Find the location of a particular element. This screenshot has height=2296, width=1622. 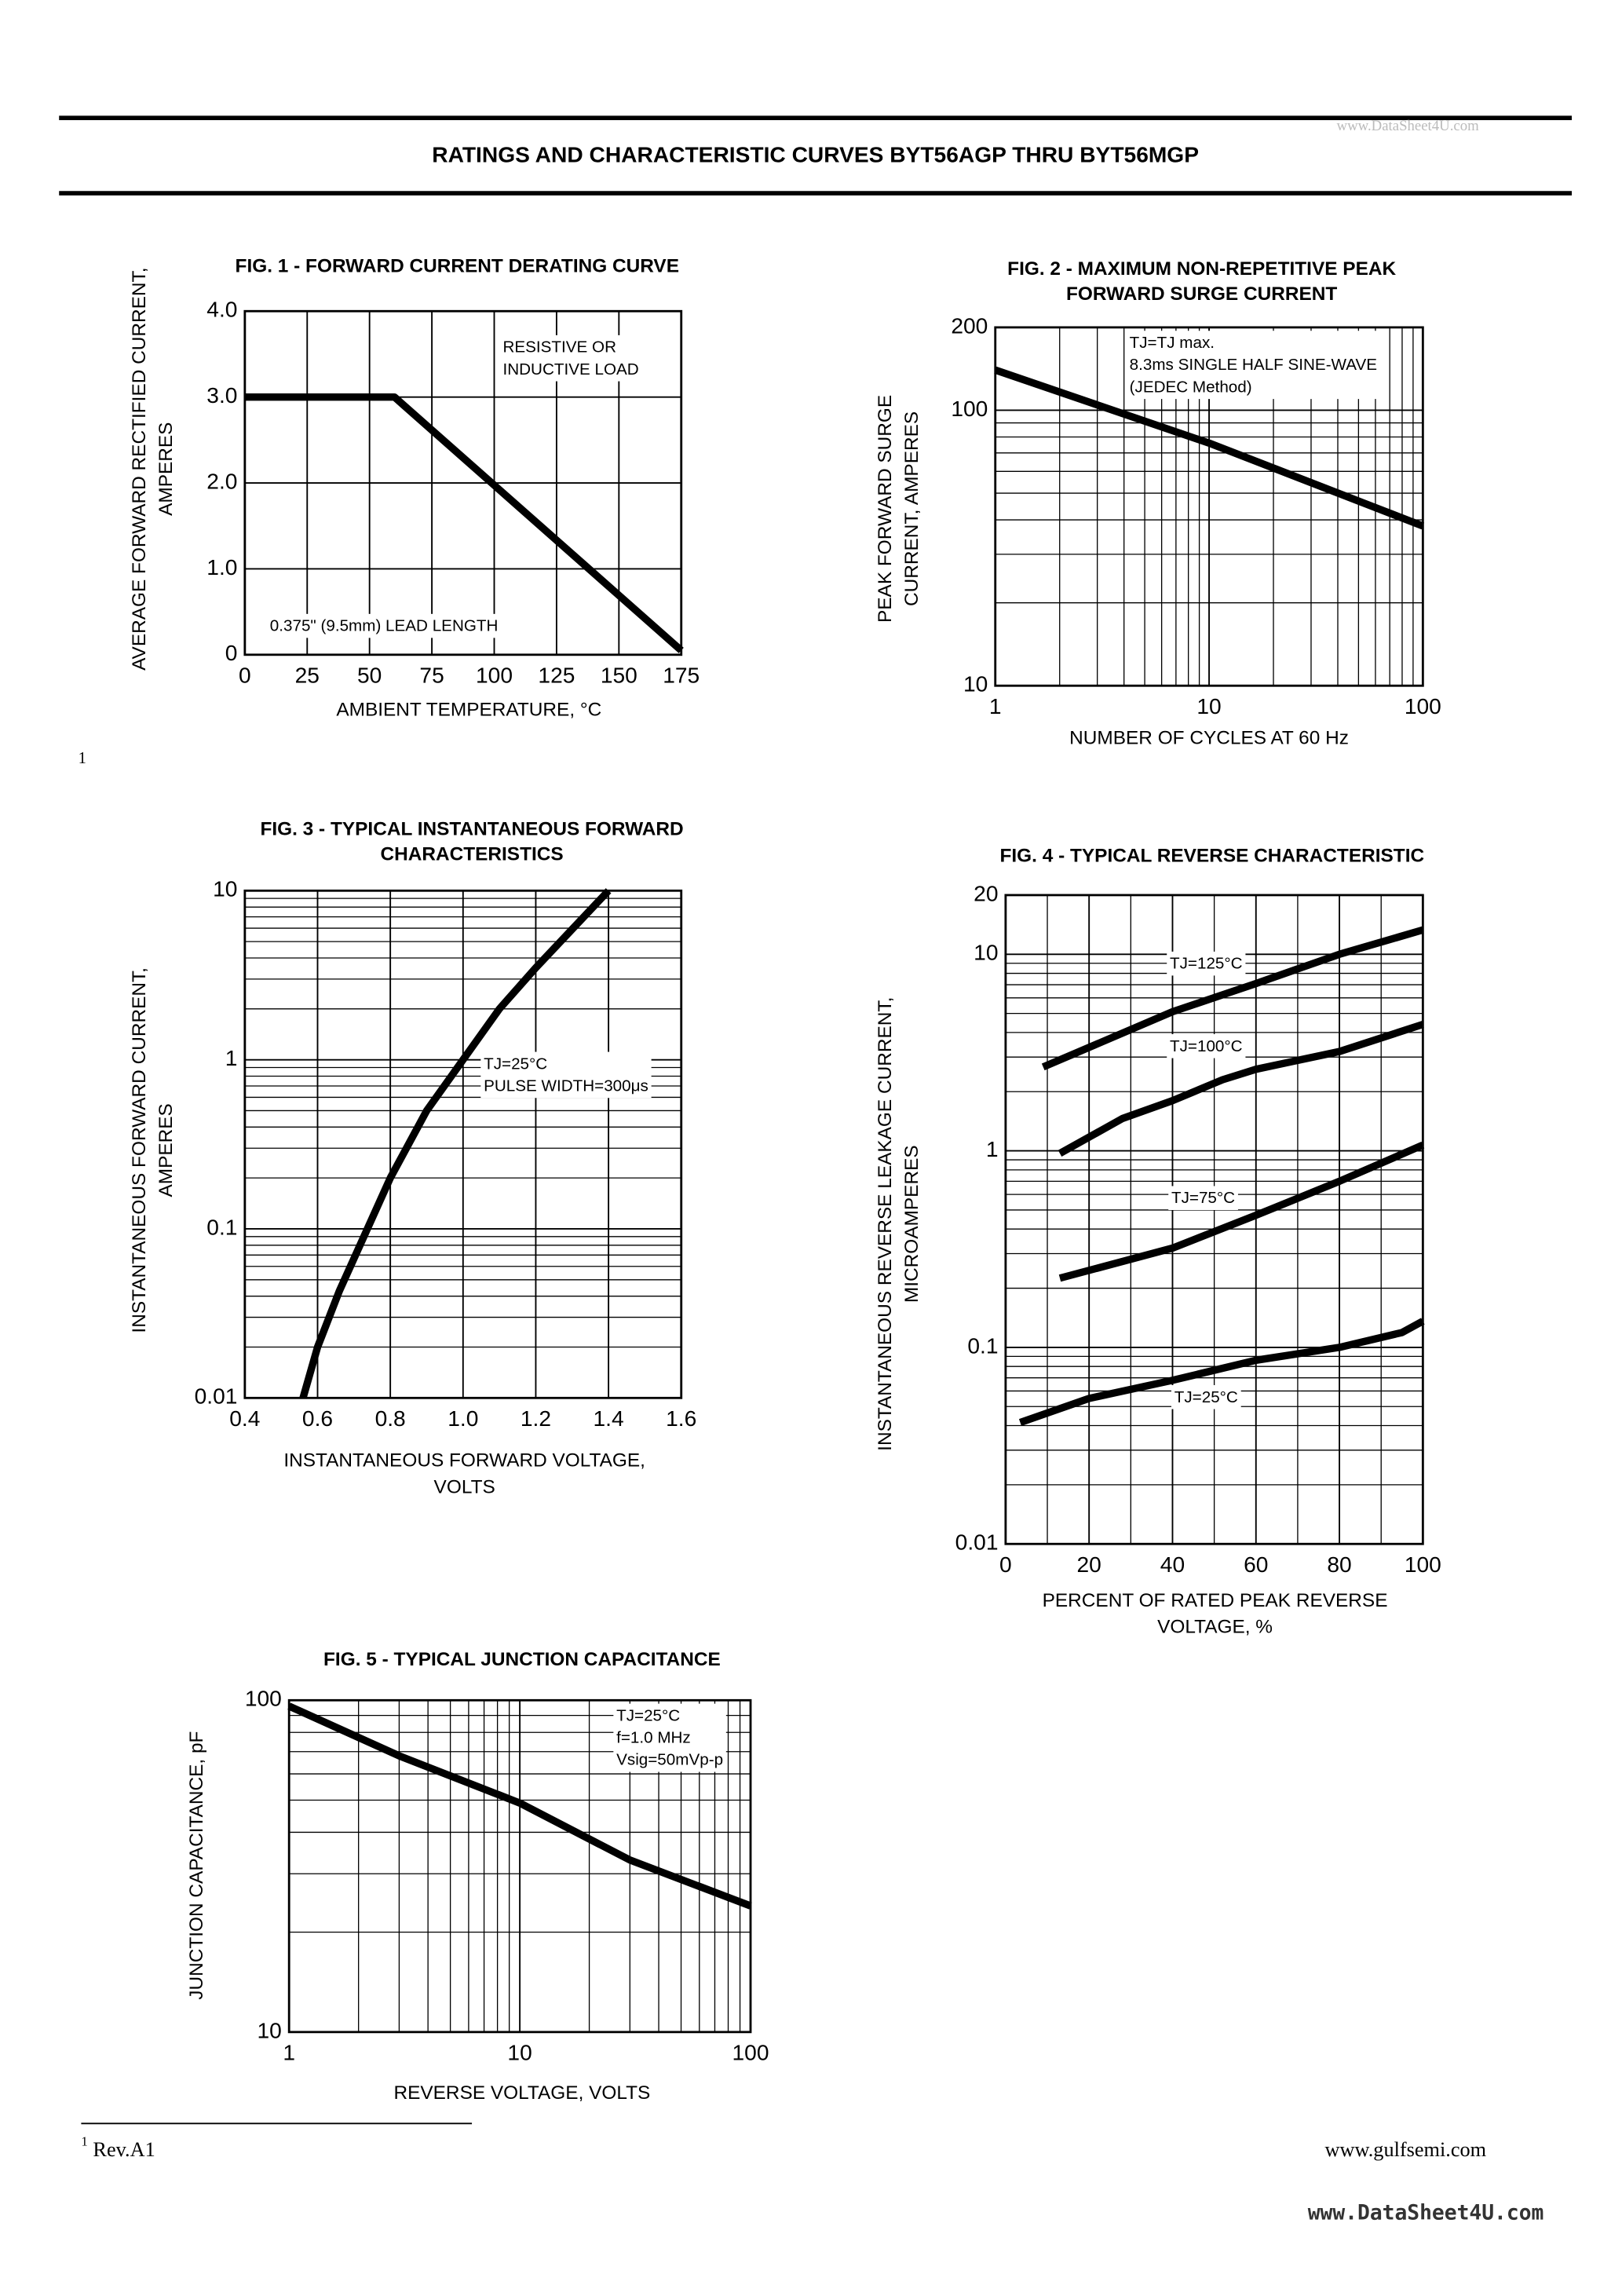

series-label: TJ=100°C is located at coordinates (1206, 1046).